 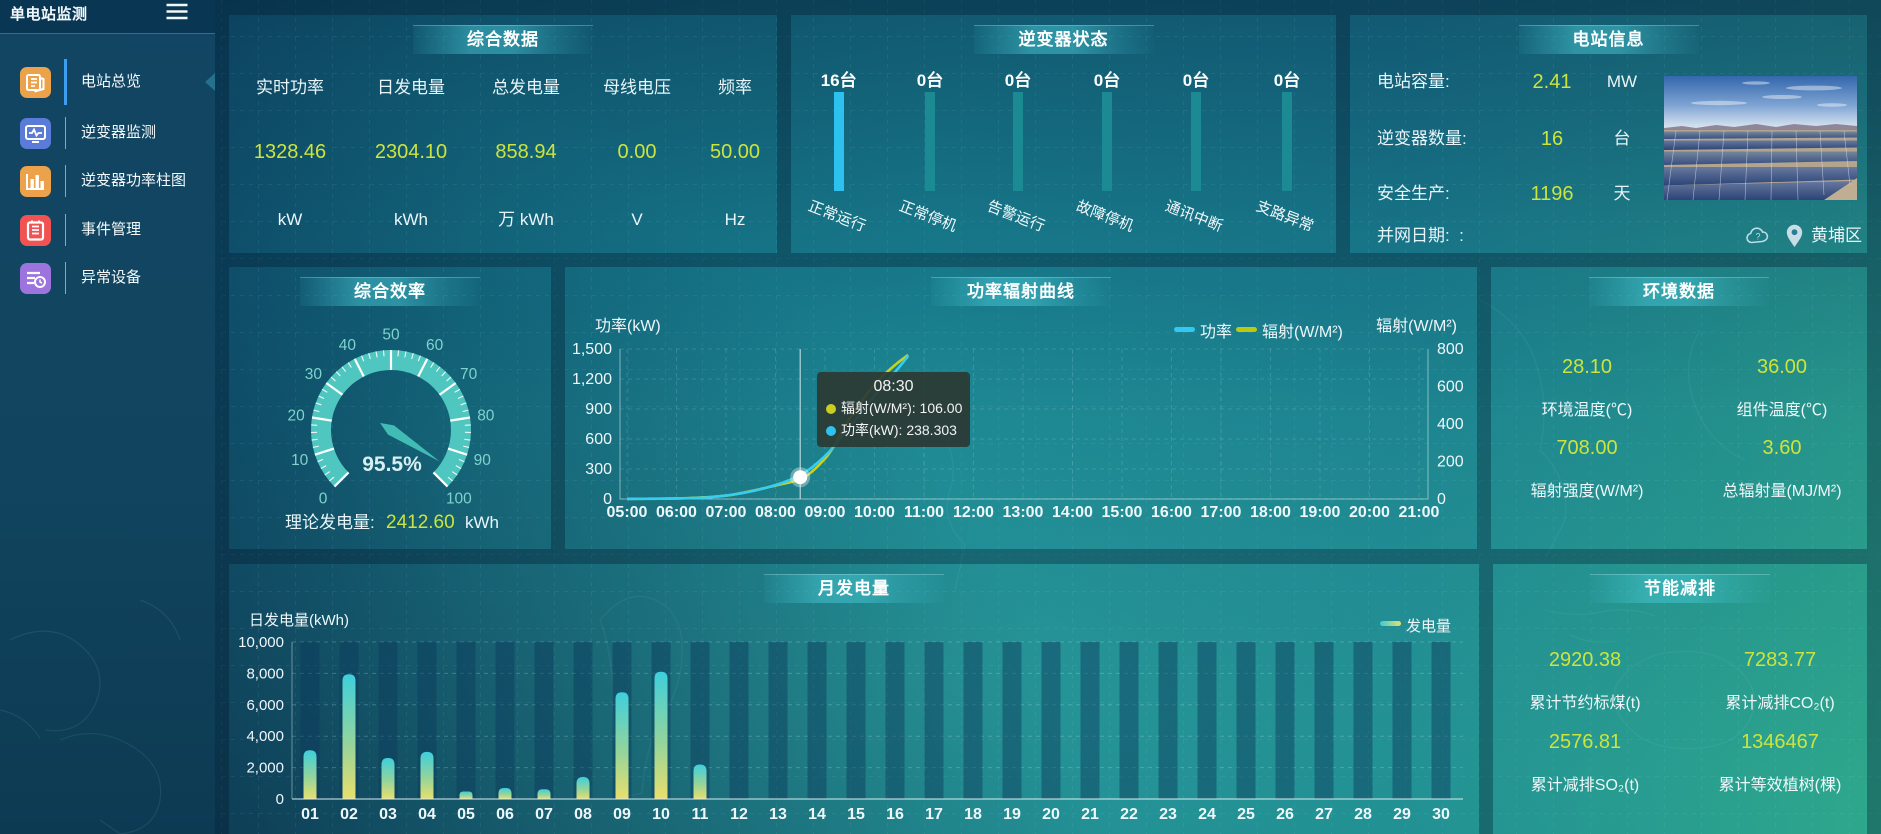 What do you see at coordinates (466, 814) in the screenshot?
I see `svg-text: 05` at bounding box center [466, 814].